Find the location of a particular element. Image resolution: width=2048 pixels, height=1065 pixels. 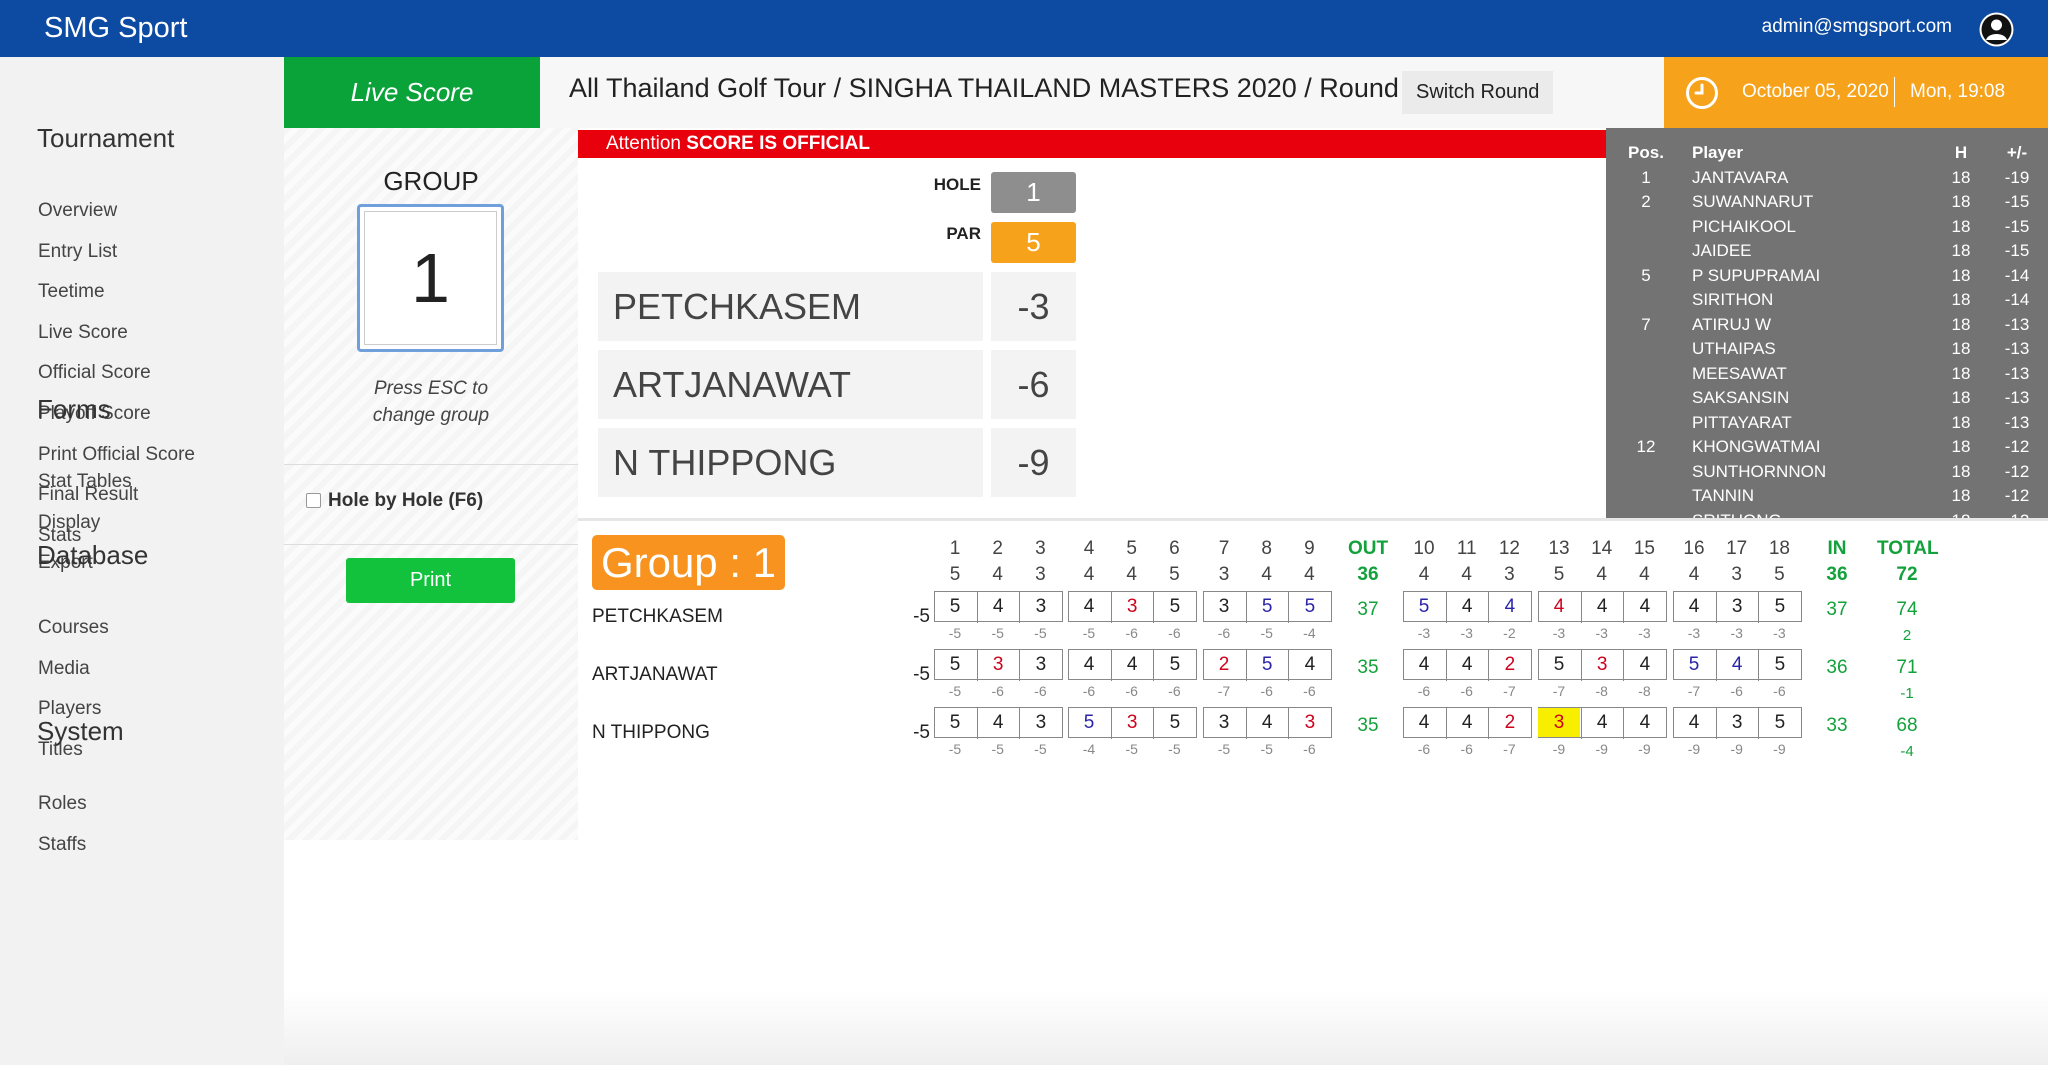

hole-by-hole-toggle: Hole by Hole (F6) is located at coordinates (394, 501).